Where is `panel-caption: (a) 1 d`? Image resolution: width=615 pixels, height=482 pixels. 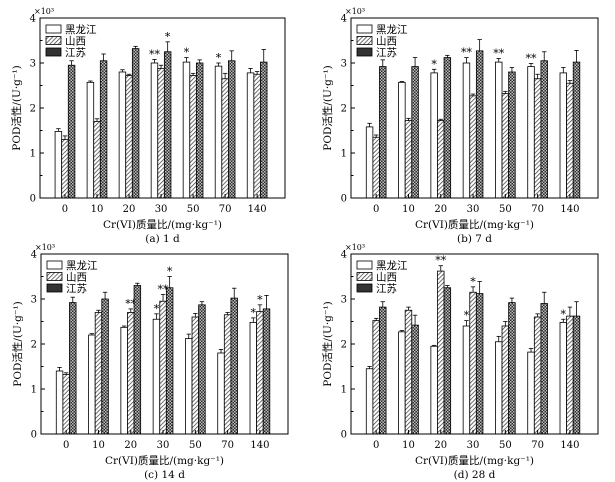
panel-caption: (a) 1 d is located at coordinates (162, 239).